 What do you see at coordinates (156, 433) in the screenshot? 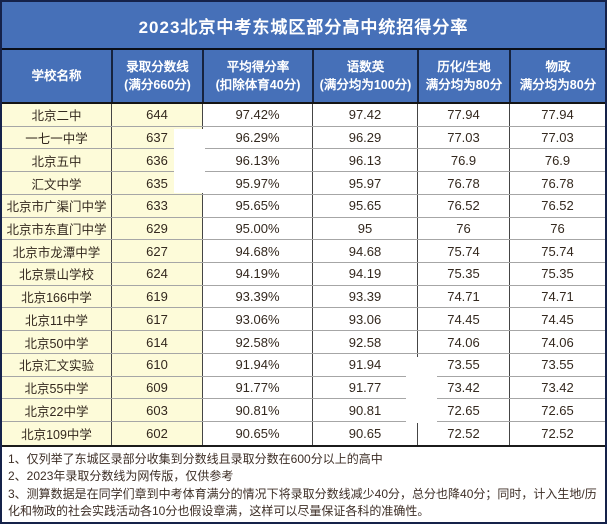
I see `cutoff-score-cell: 602` at bounding box center [156, 433].